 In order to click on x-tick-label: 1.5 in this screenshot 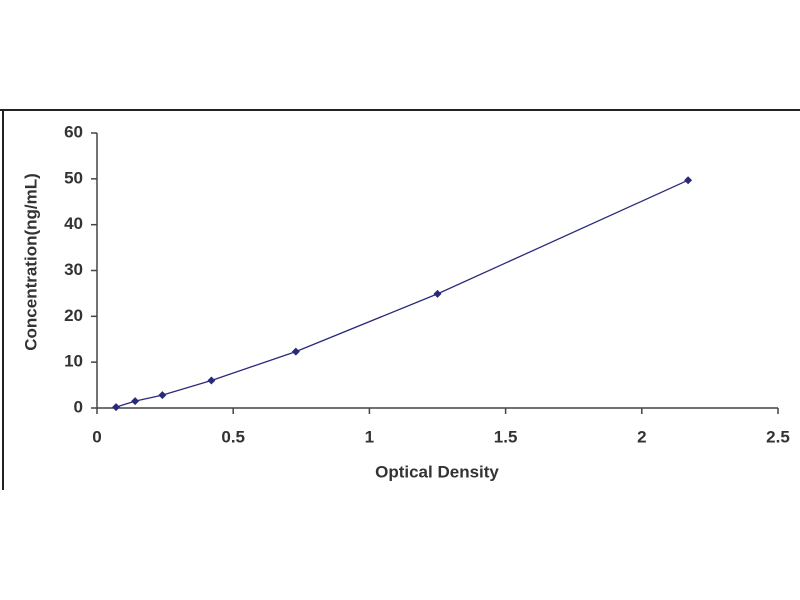, I will do `click(506, 436)`.